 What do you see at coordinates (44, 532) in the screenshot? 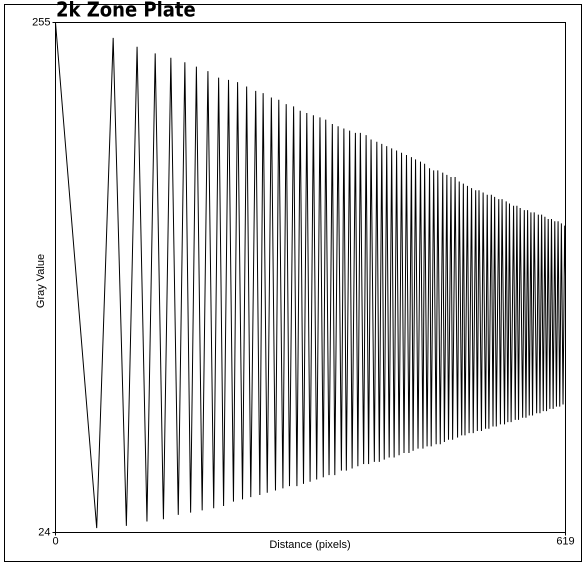
I see `y-tick-label: 24` at bounding box center [44, 532].